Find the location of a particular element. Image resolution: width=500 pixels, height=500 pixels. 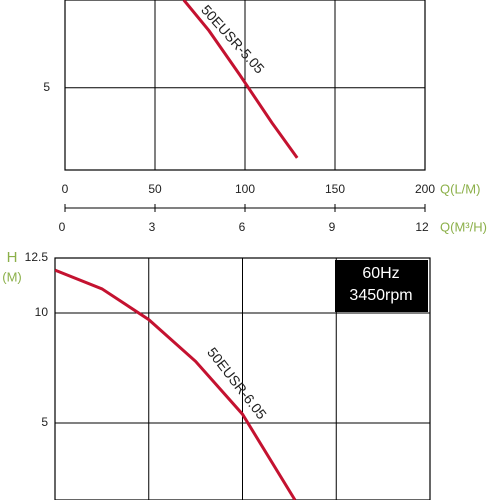

info-box is located at coordinates (381, 286).